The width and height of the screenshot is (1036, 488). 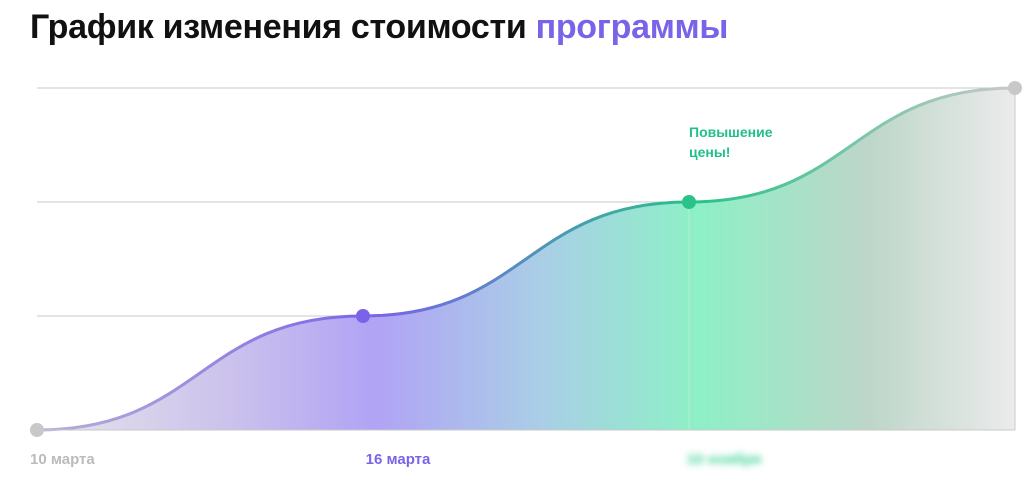 I want to click on page-title: График изменения стоимости программы, so click(x=379, y=27).